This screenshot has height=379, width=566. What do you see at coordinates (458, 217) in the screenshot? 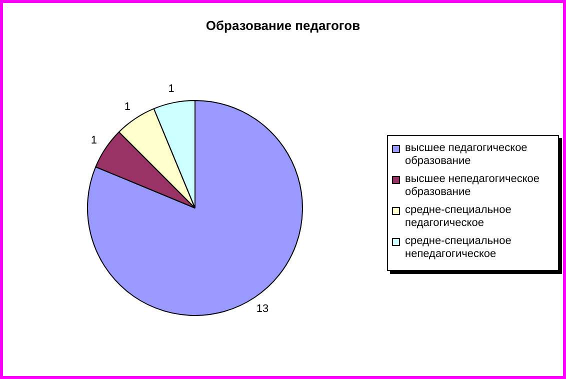
I see `legend-label: средне-специальное педагогическое` at bounding box center [458, 217].